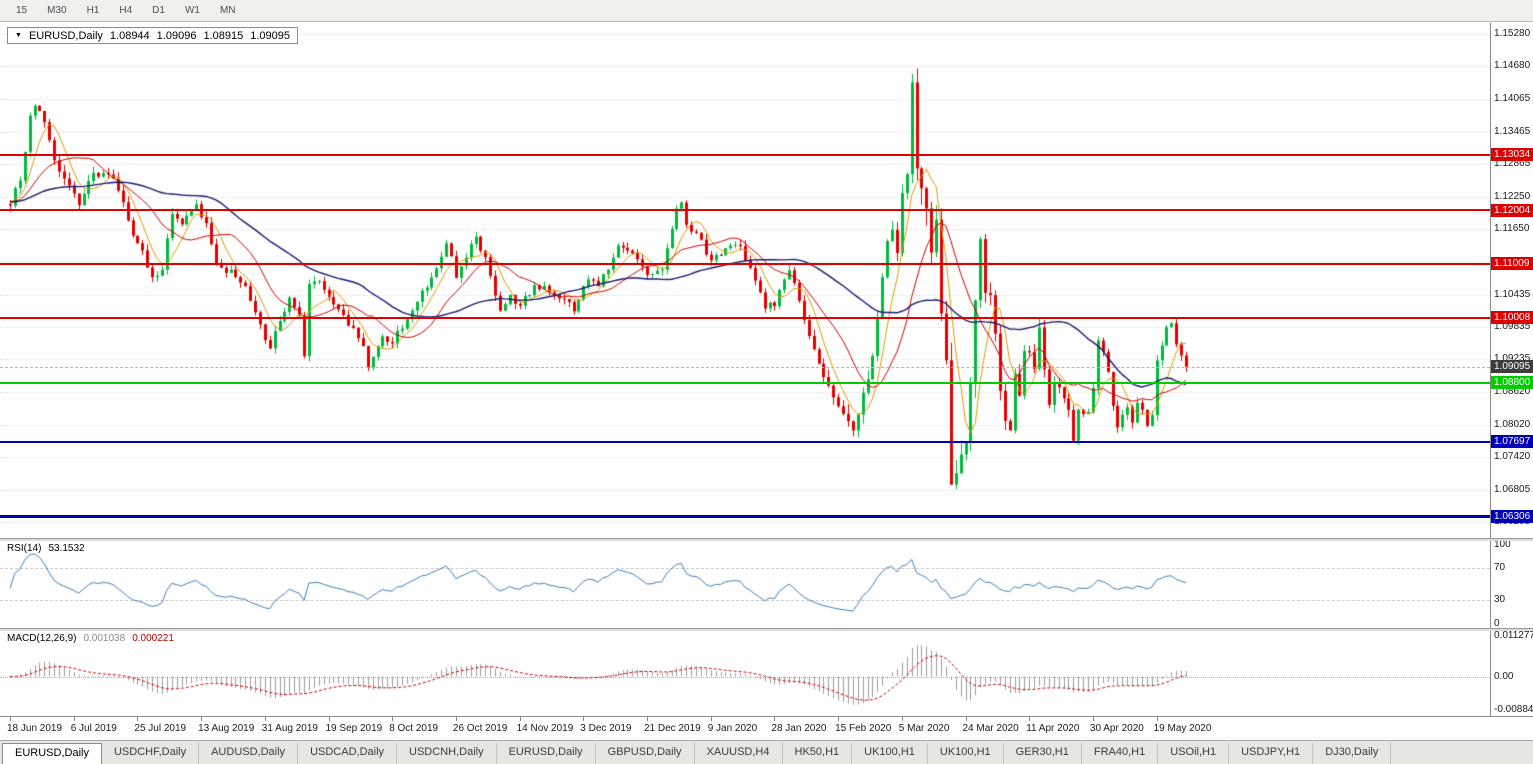  What do you see at coordinates (990, 728) in the screenshot?
I see `date-axis-label: 24 Mar 2020` at bounding box center [990, 728].